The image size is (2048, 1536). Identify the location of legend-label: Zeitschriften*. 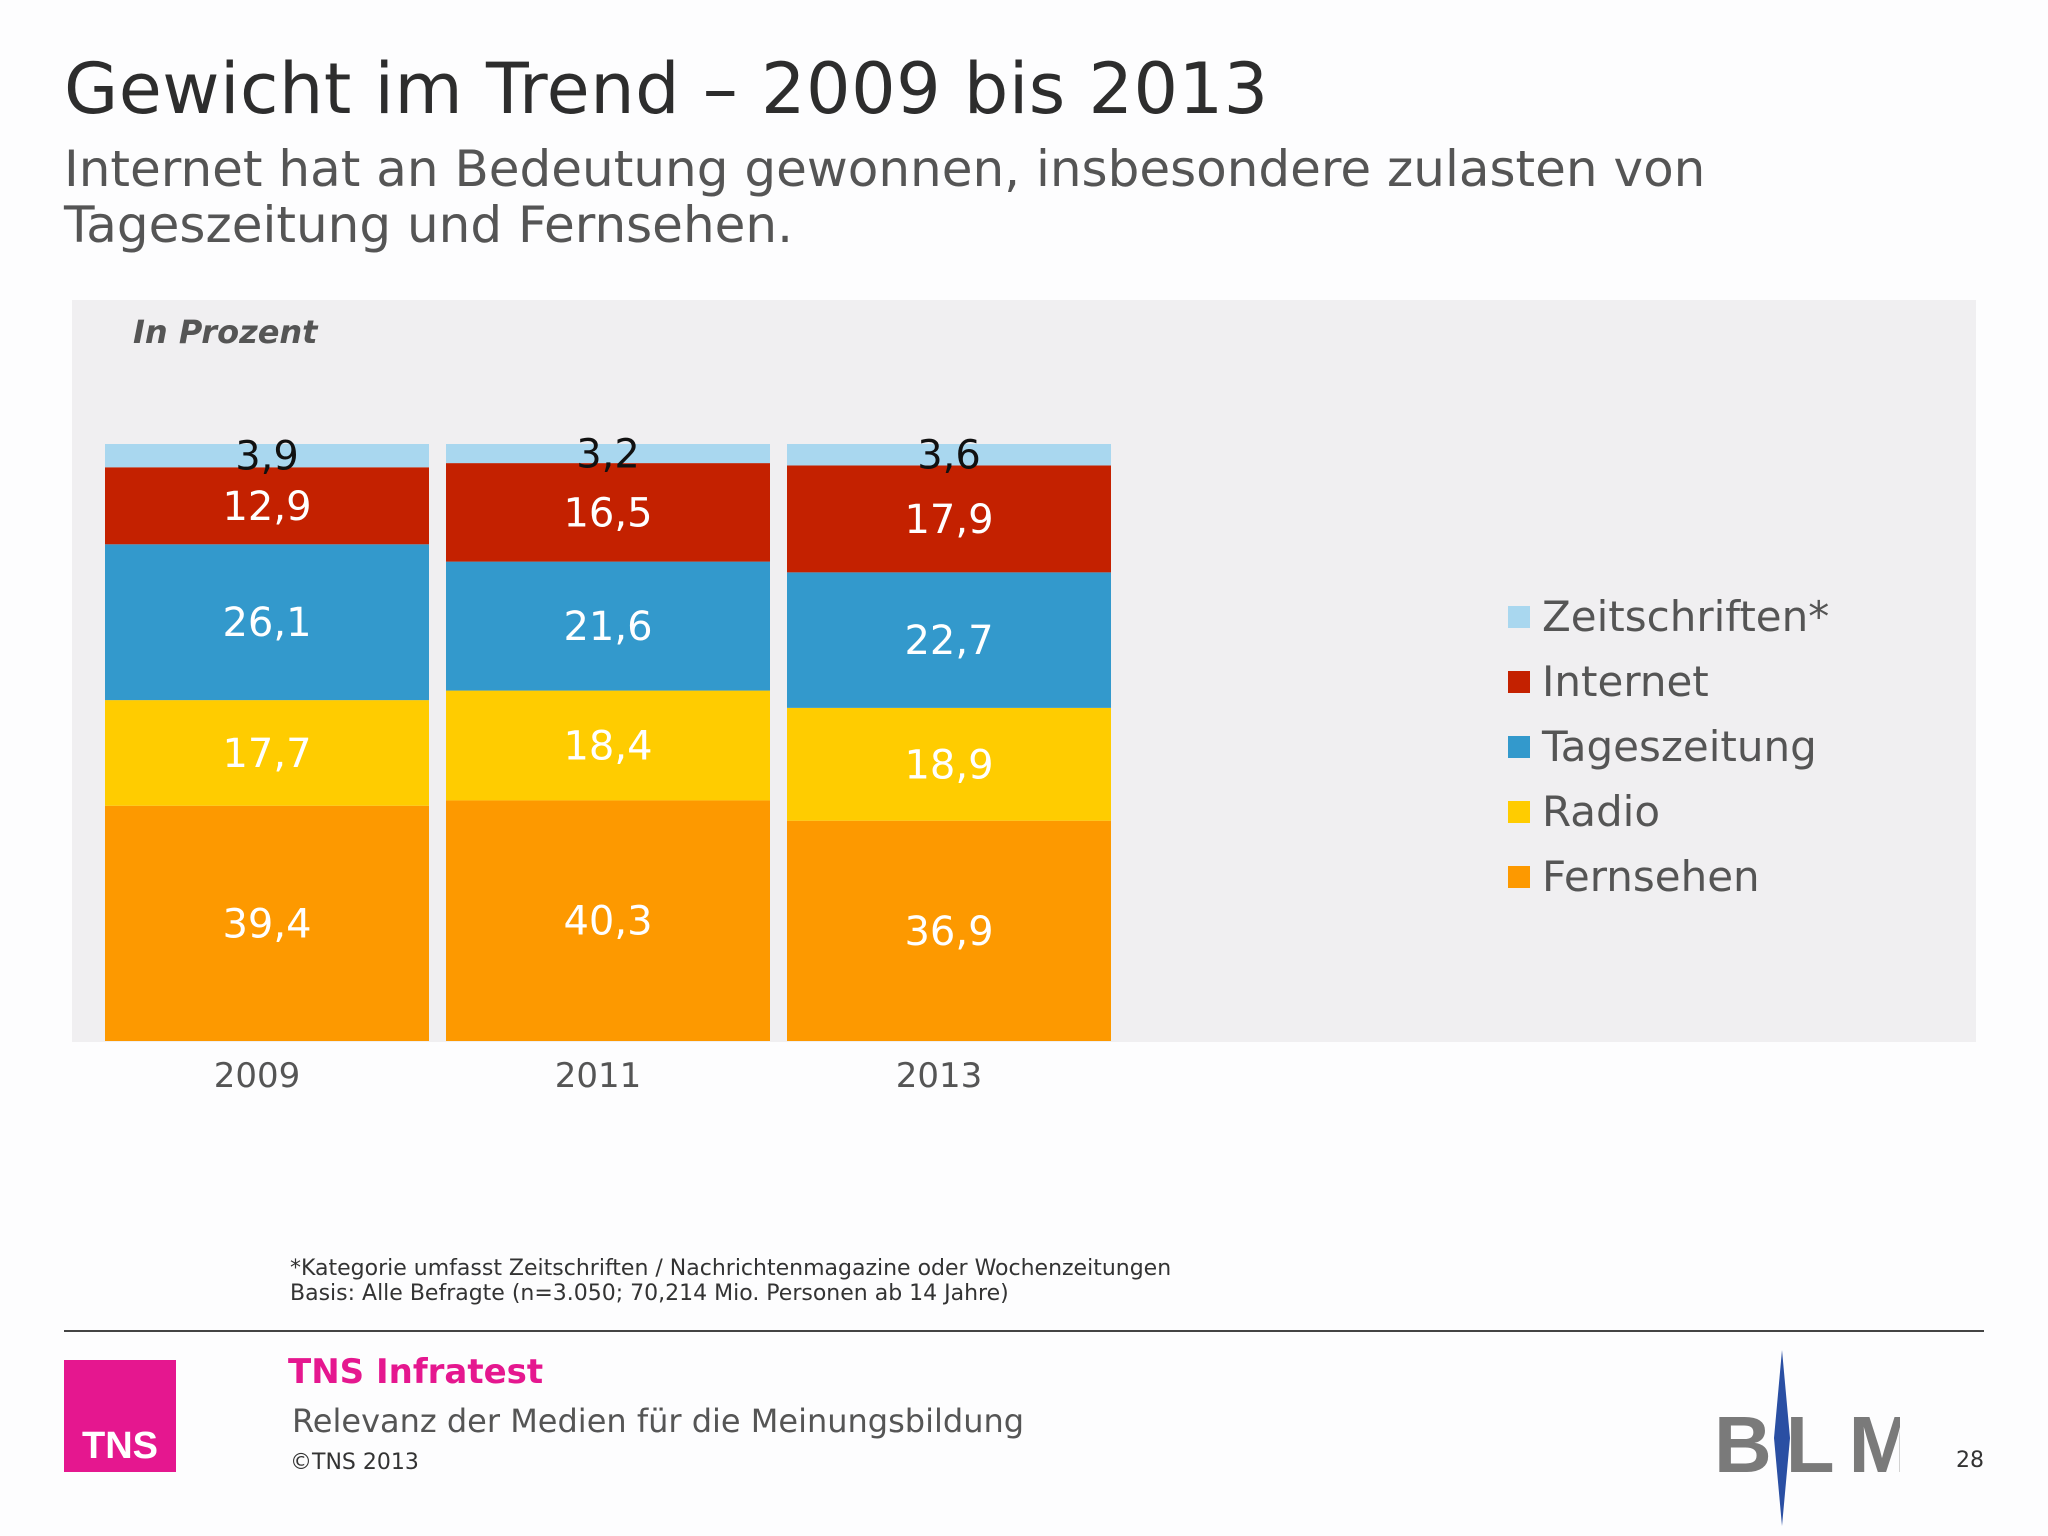
(1686, 616).